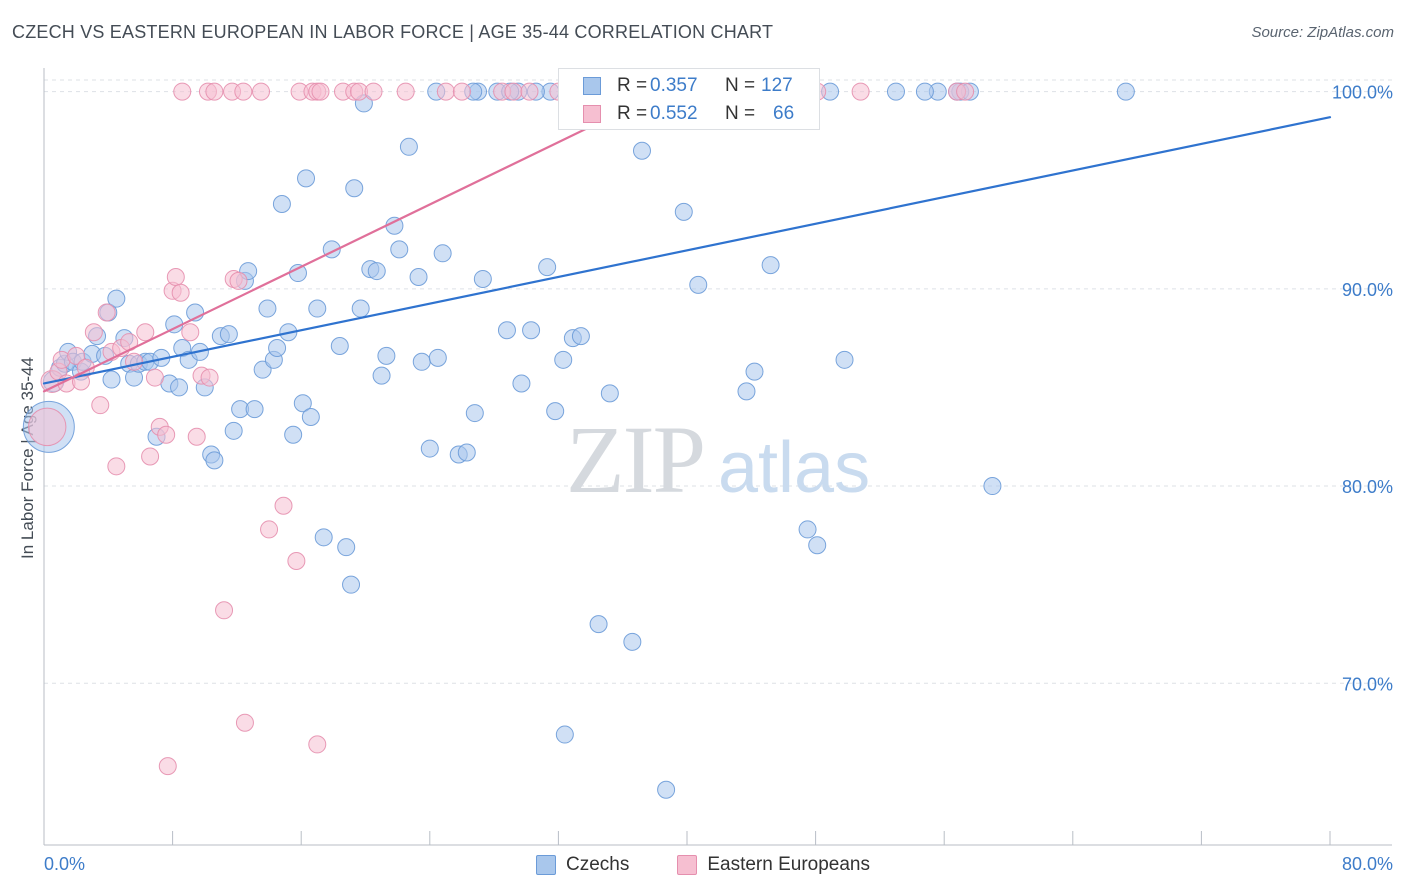 The height and width of the screenshot is (892, 1406). I want to click on x-tick-label-max: 80.0%, so click(1367, 864).